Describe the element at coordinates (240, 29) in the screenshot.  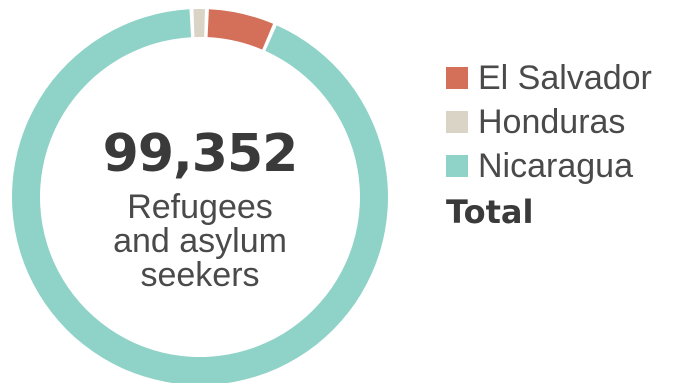
I see `slice-el-salvador` at that location.